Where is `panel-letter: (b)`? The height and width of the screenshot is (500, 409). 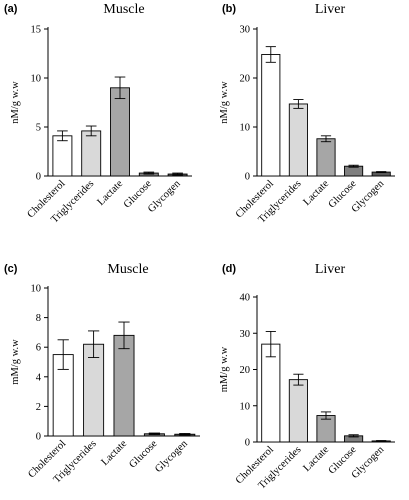 panel-letter: (b) is located at coordinates (229, 9).